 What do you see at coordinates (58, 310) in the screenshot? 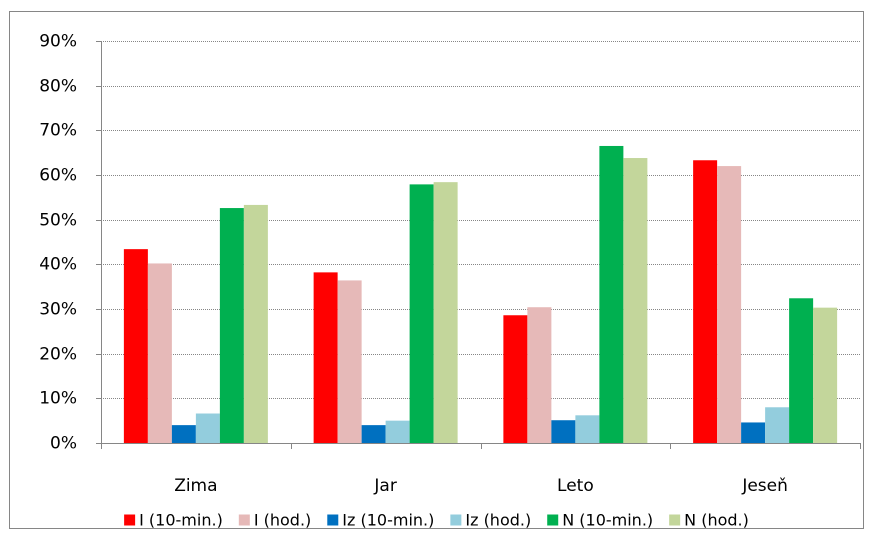
I see `y-tick-label: 30%` at bounding box center [58, 310].